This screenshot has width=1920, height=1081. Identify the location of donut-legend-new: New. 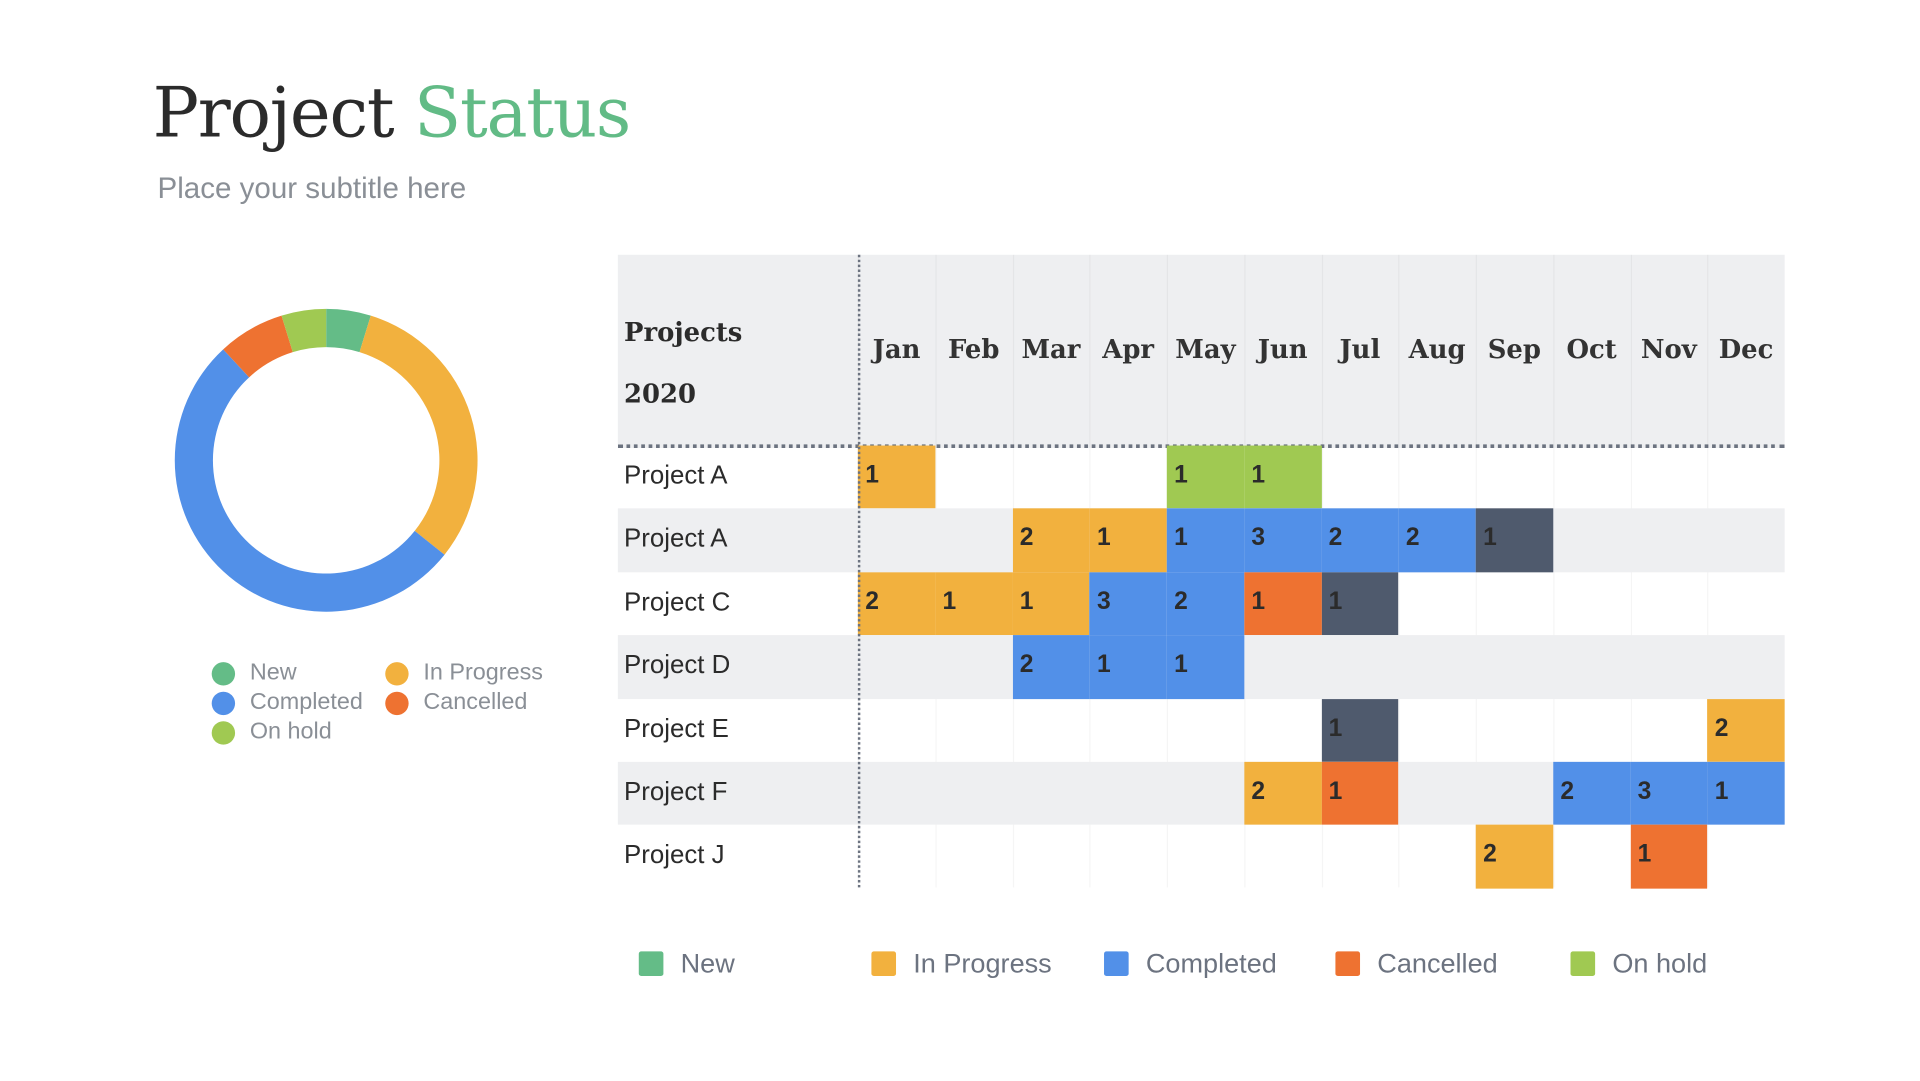
(298, 673).